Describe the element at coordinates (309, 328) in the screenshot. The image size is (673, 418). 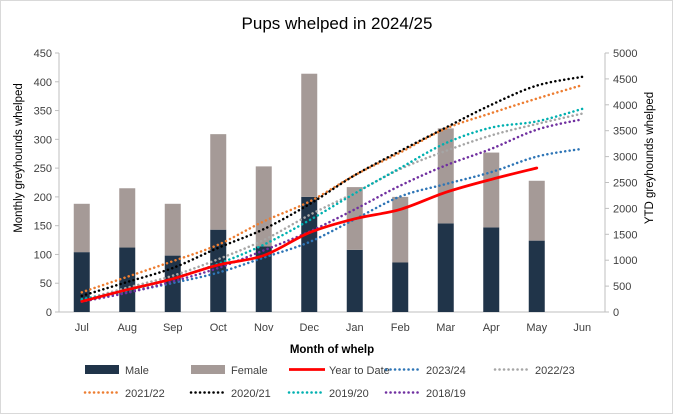
I see `x-tick-label: Dec` at that location.